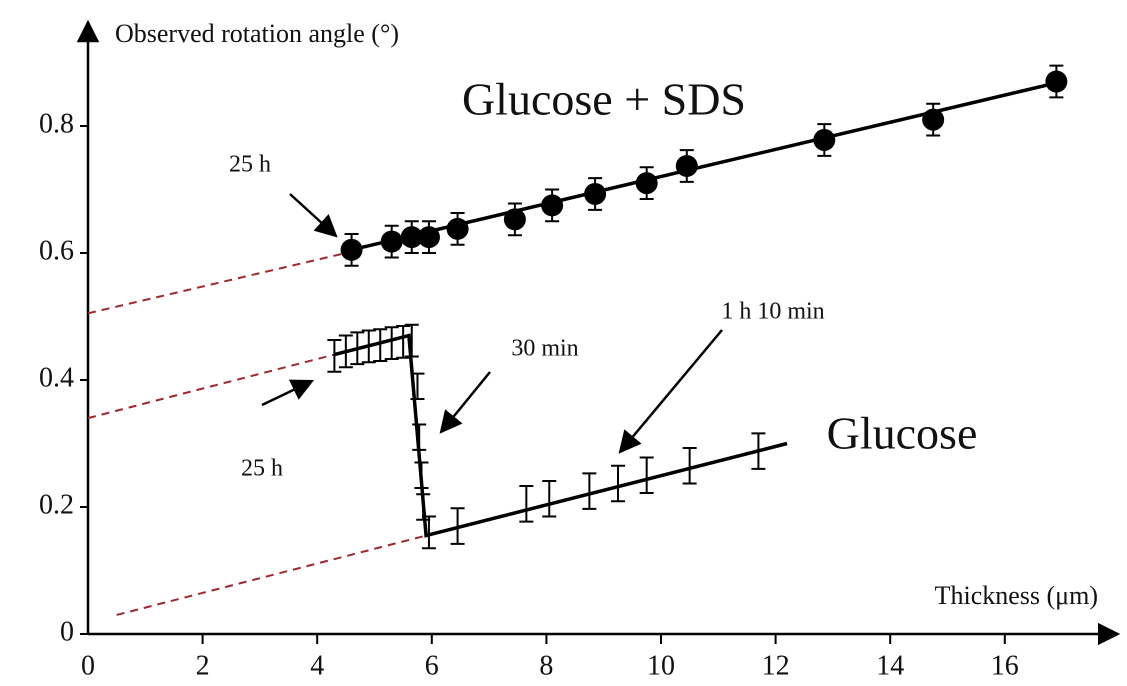 The image size is (1127, 686). What do you see at coordinates (56, 504) in the screenshot?
I see `y-tick-label: 0.2` at bounding box center [56, 504].